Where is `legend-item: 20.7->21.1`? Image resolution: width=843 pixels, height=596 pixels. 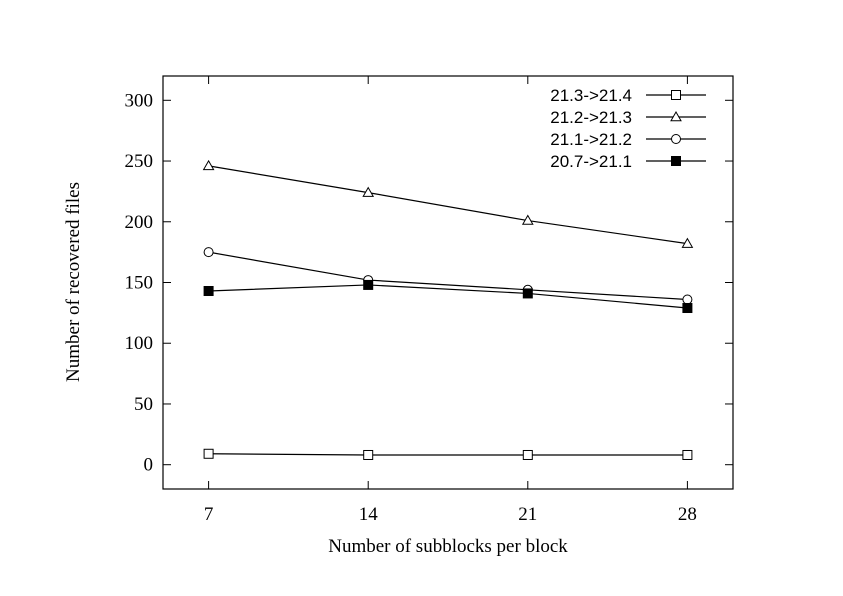
legend-item: 20.7->21.1 is located at coordinates (628, 161).